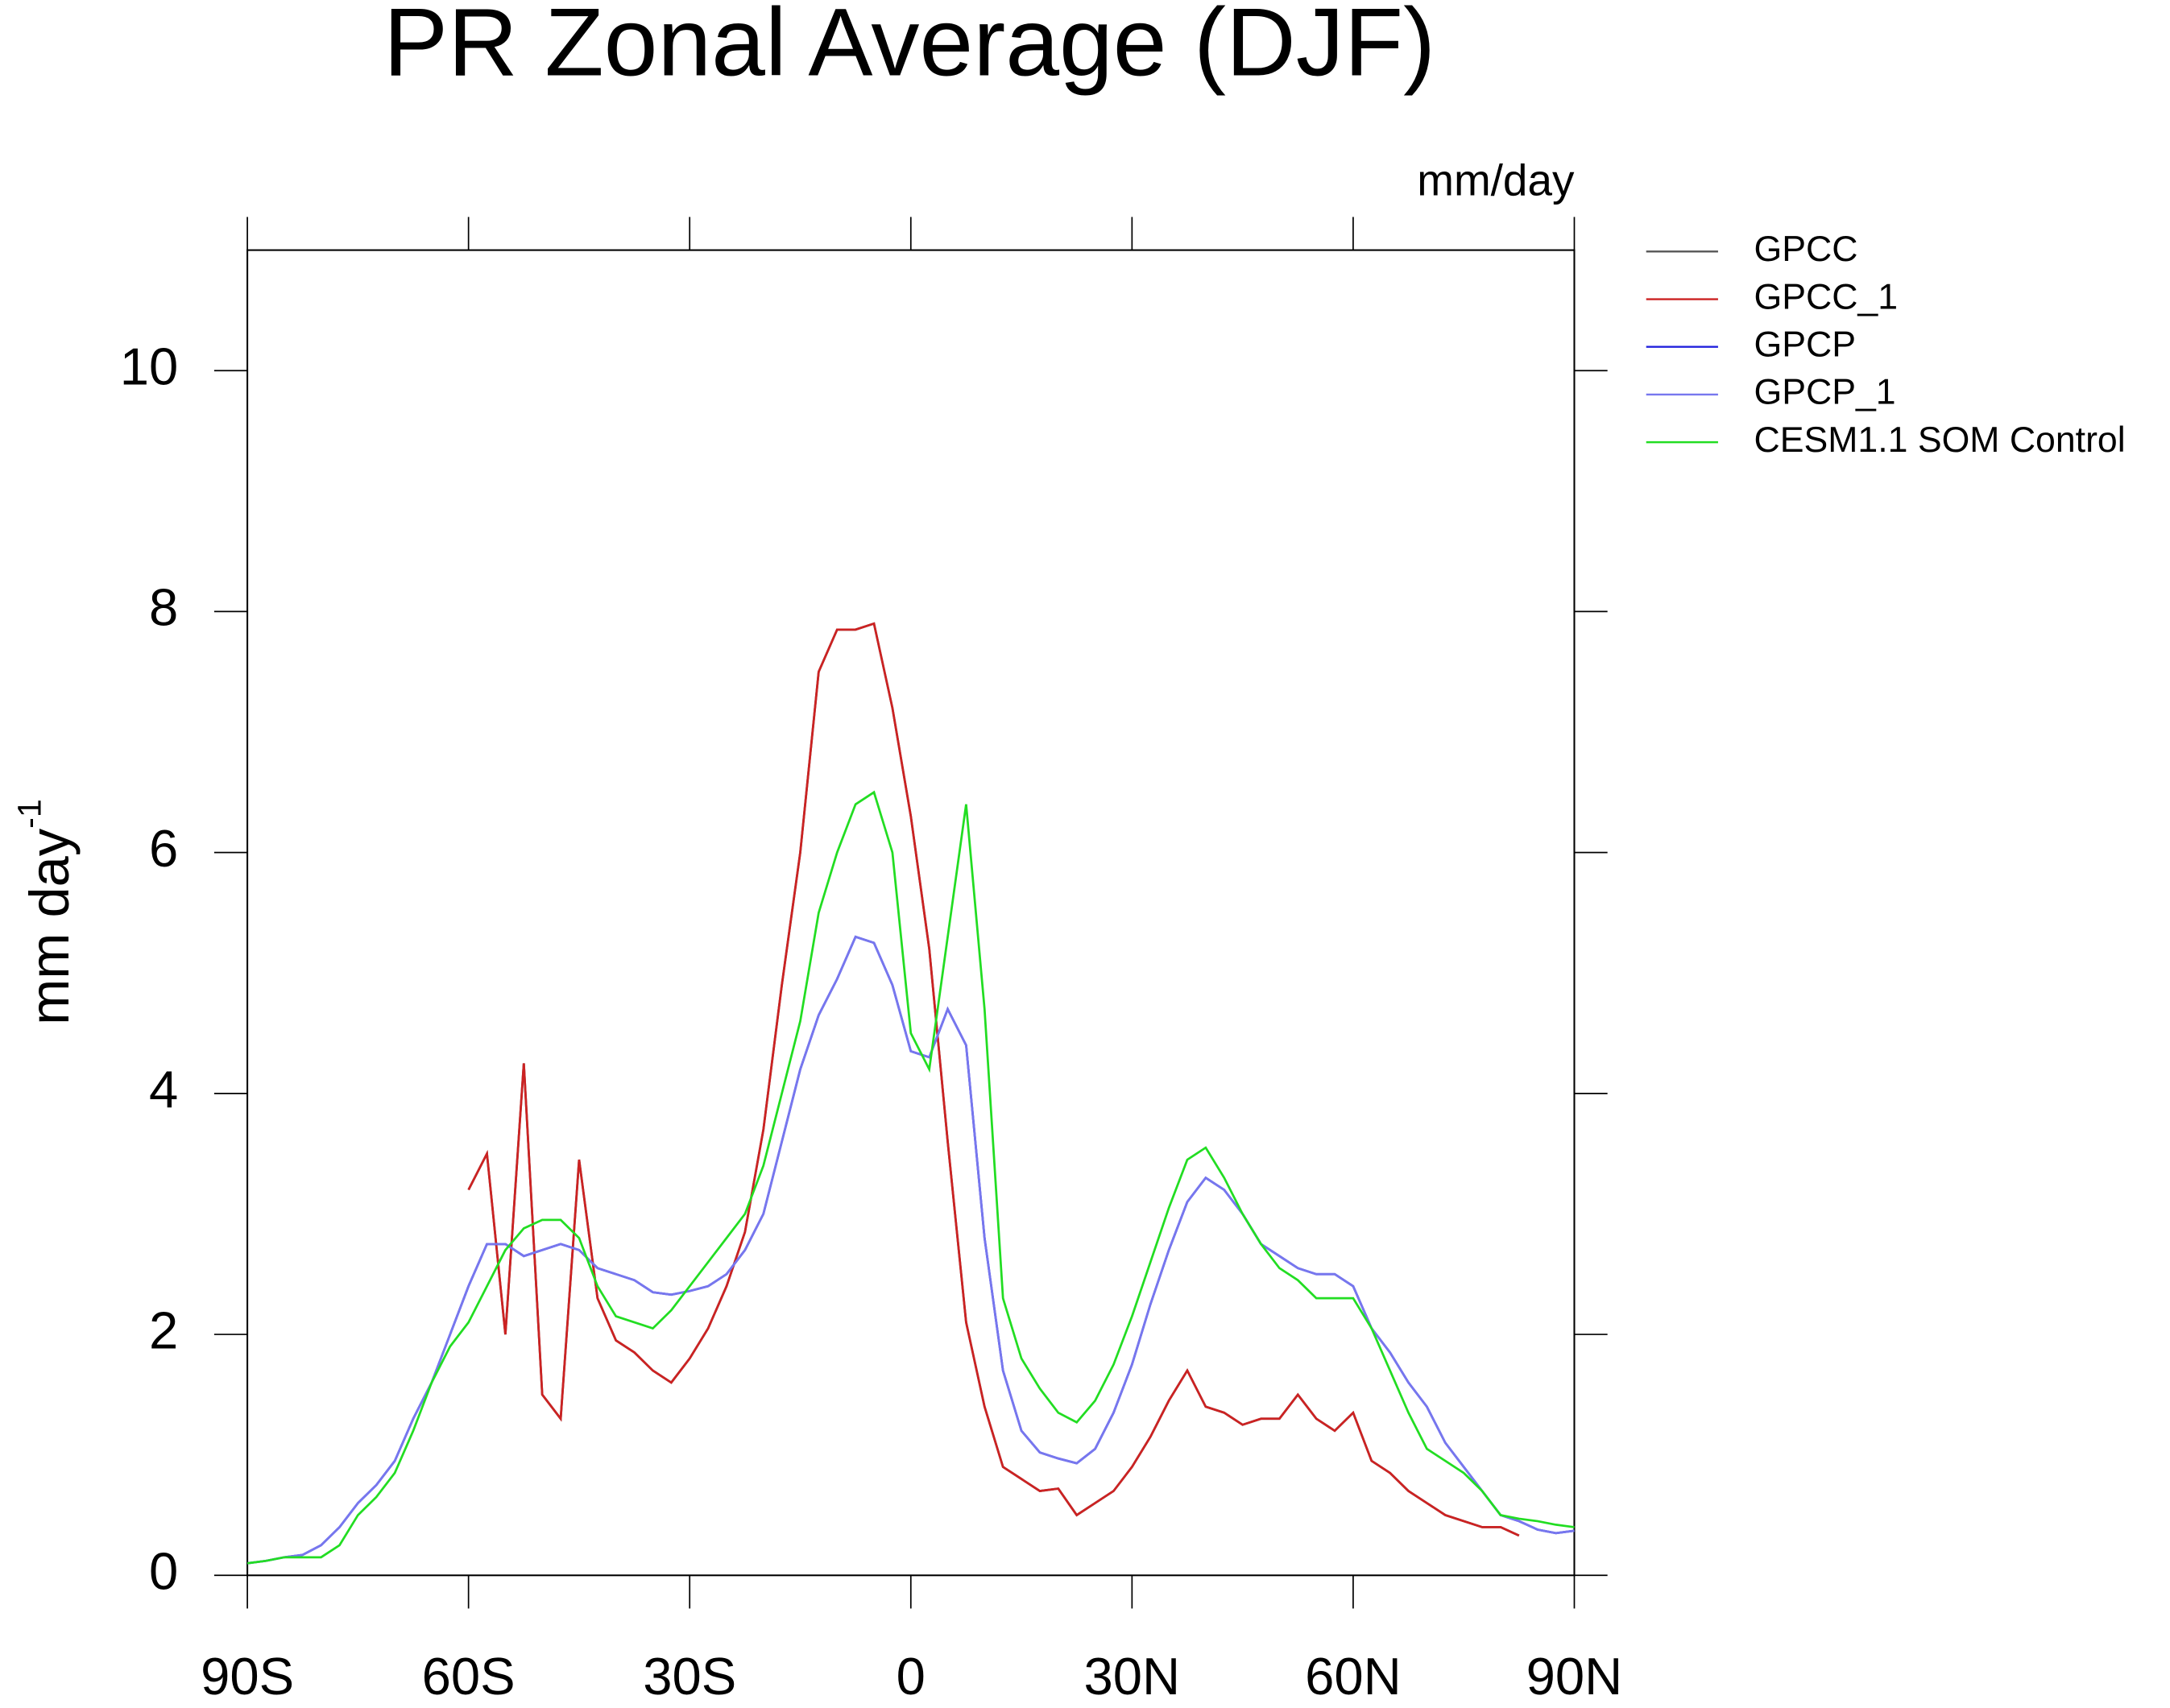 Image resolution: width=2170 pixels, height=1708 pixels. What do you see at coordinates (911, 1677) in the screenshot?
I see `x-tick-label: 0` at bounding box center [911, 1677].